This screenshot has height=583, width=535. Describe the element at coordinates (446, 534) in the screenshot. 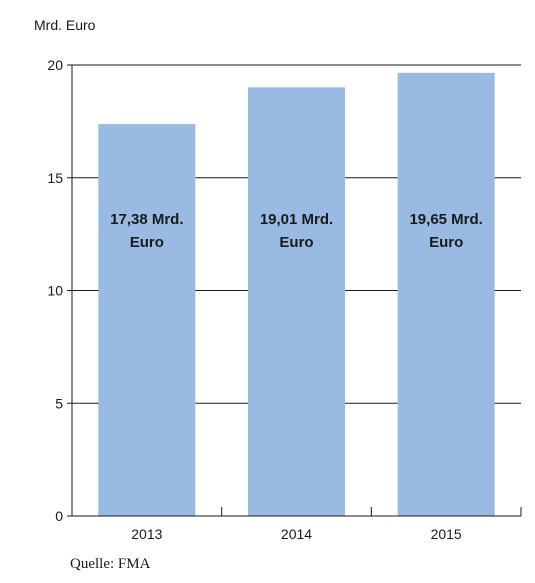

I see `x-tick-label: 2015` at that location.